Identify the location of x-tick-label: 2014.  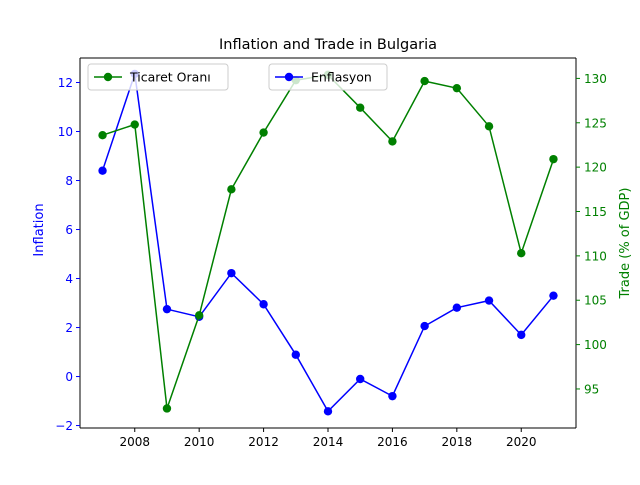
(328, 442).